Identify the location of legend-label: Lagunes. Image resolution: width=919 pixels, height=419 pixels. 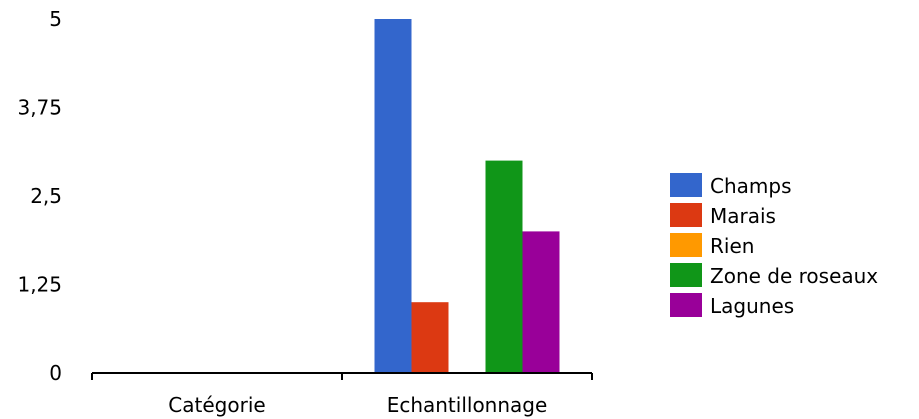
(752, 306).